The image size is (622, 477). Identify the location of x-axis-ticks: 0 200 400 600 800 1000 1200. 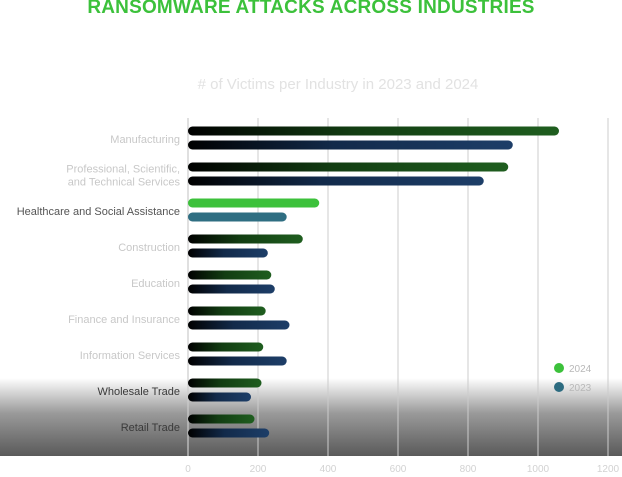
(402, 469).